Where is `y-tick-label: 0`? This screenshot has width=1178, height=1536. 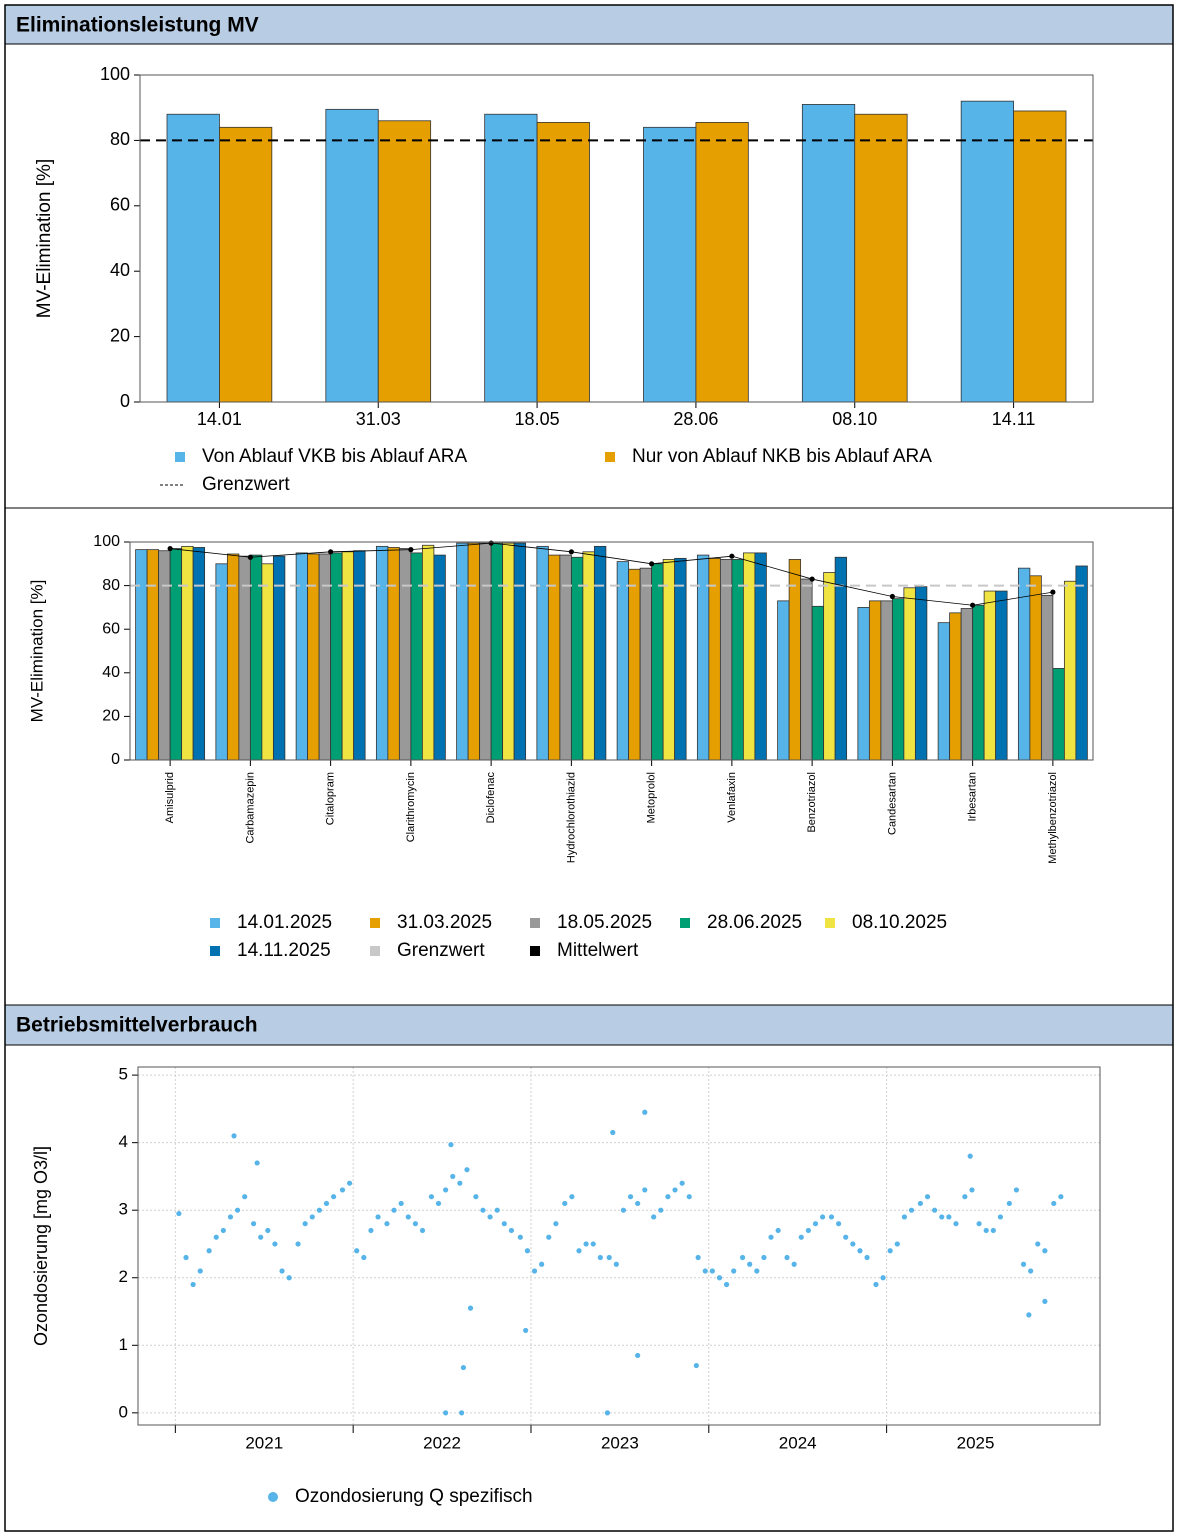
y-tick-label: 0 is located at coordinates (123, 1411).